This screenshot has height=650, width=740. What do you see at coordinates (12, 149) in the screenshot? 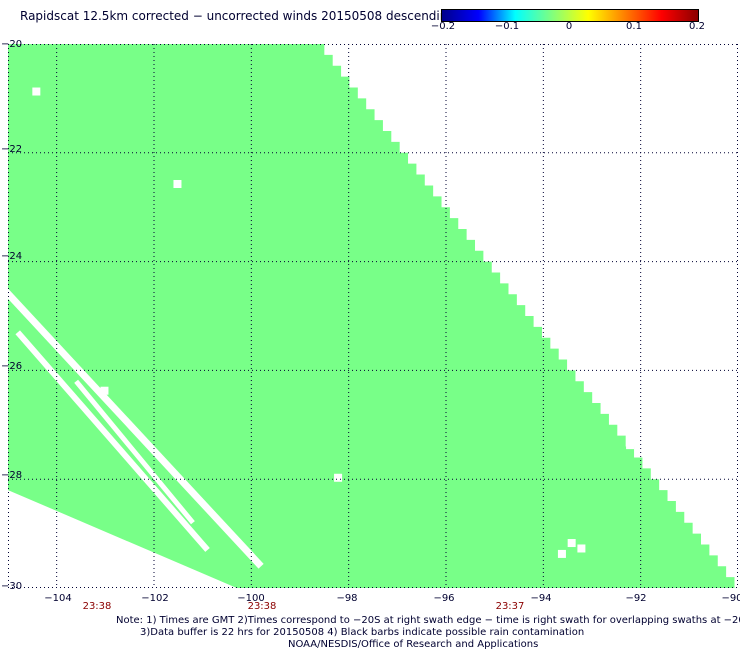
I see `lat-label: −22` at bounding box center [12, 149].